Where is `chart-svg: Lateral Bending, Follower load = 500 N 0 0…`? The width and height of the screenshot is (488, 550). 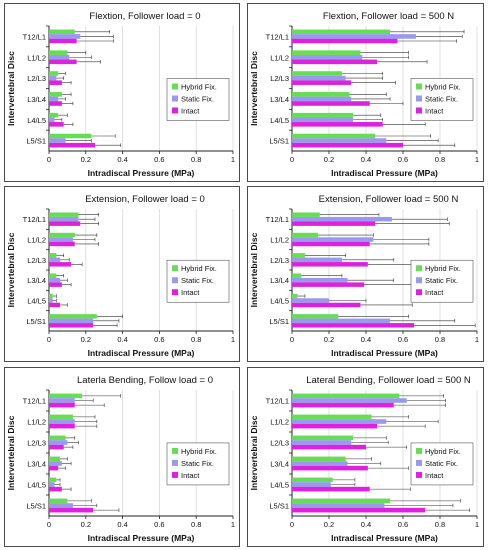
chart-svg: Lateral Bending, Follower load = 500 N 0 0… is located at coordinates (364, 459).